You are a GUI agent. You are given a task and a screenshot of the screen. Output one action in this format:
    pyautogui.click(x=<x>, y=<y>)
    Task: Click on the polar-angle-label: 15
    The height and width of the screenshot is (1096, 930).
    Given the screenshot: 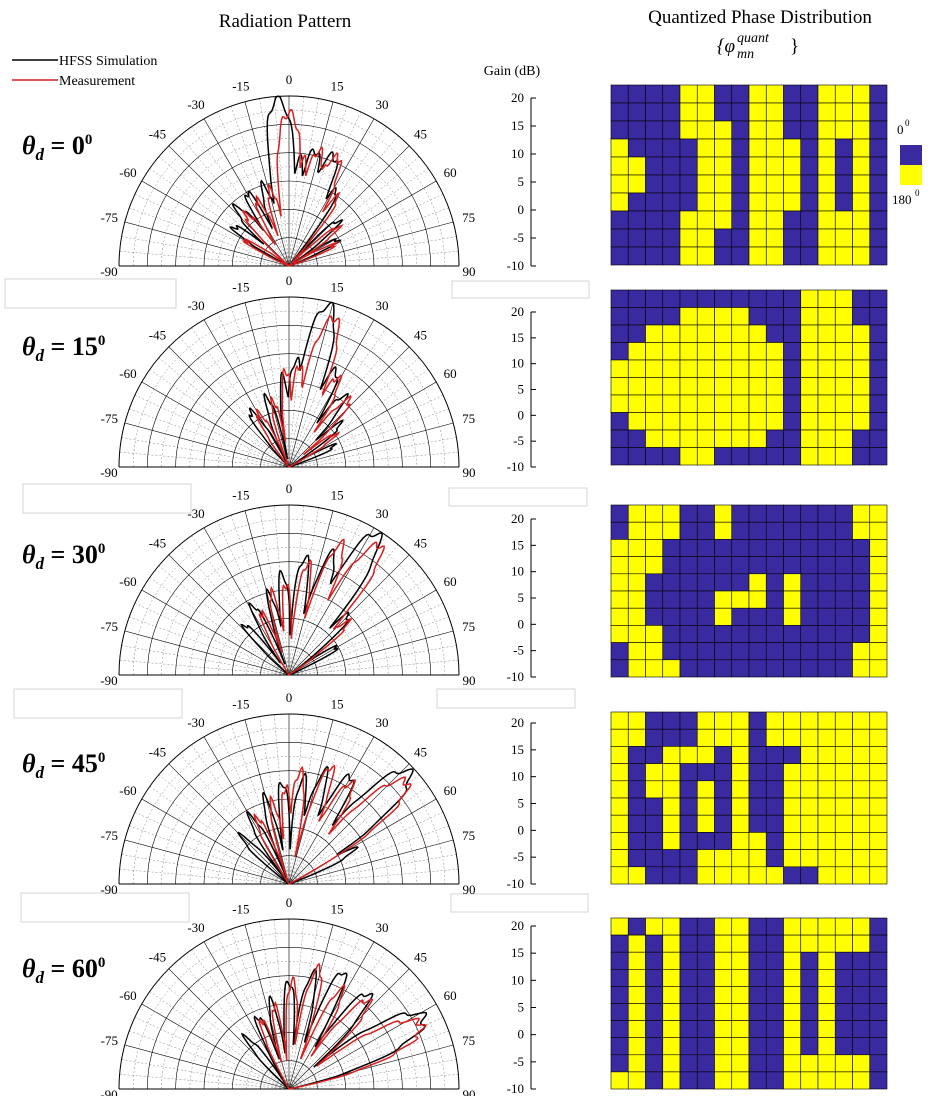 What is the action you would take?
    pyautogui.click(x=337, y=908)
    